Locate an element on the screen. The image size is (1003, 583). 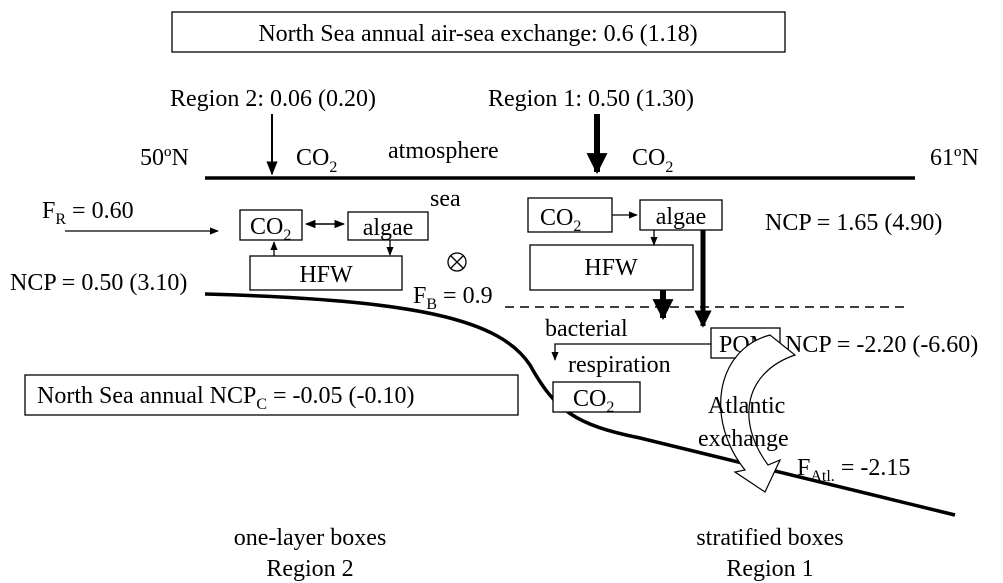
footer-label: Region 1 is located at coordinates (769, 569).